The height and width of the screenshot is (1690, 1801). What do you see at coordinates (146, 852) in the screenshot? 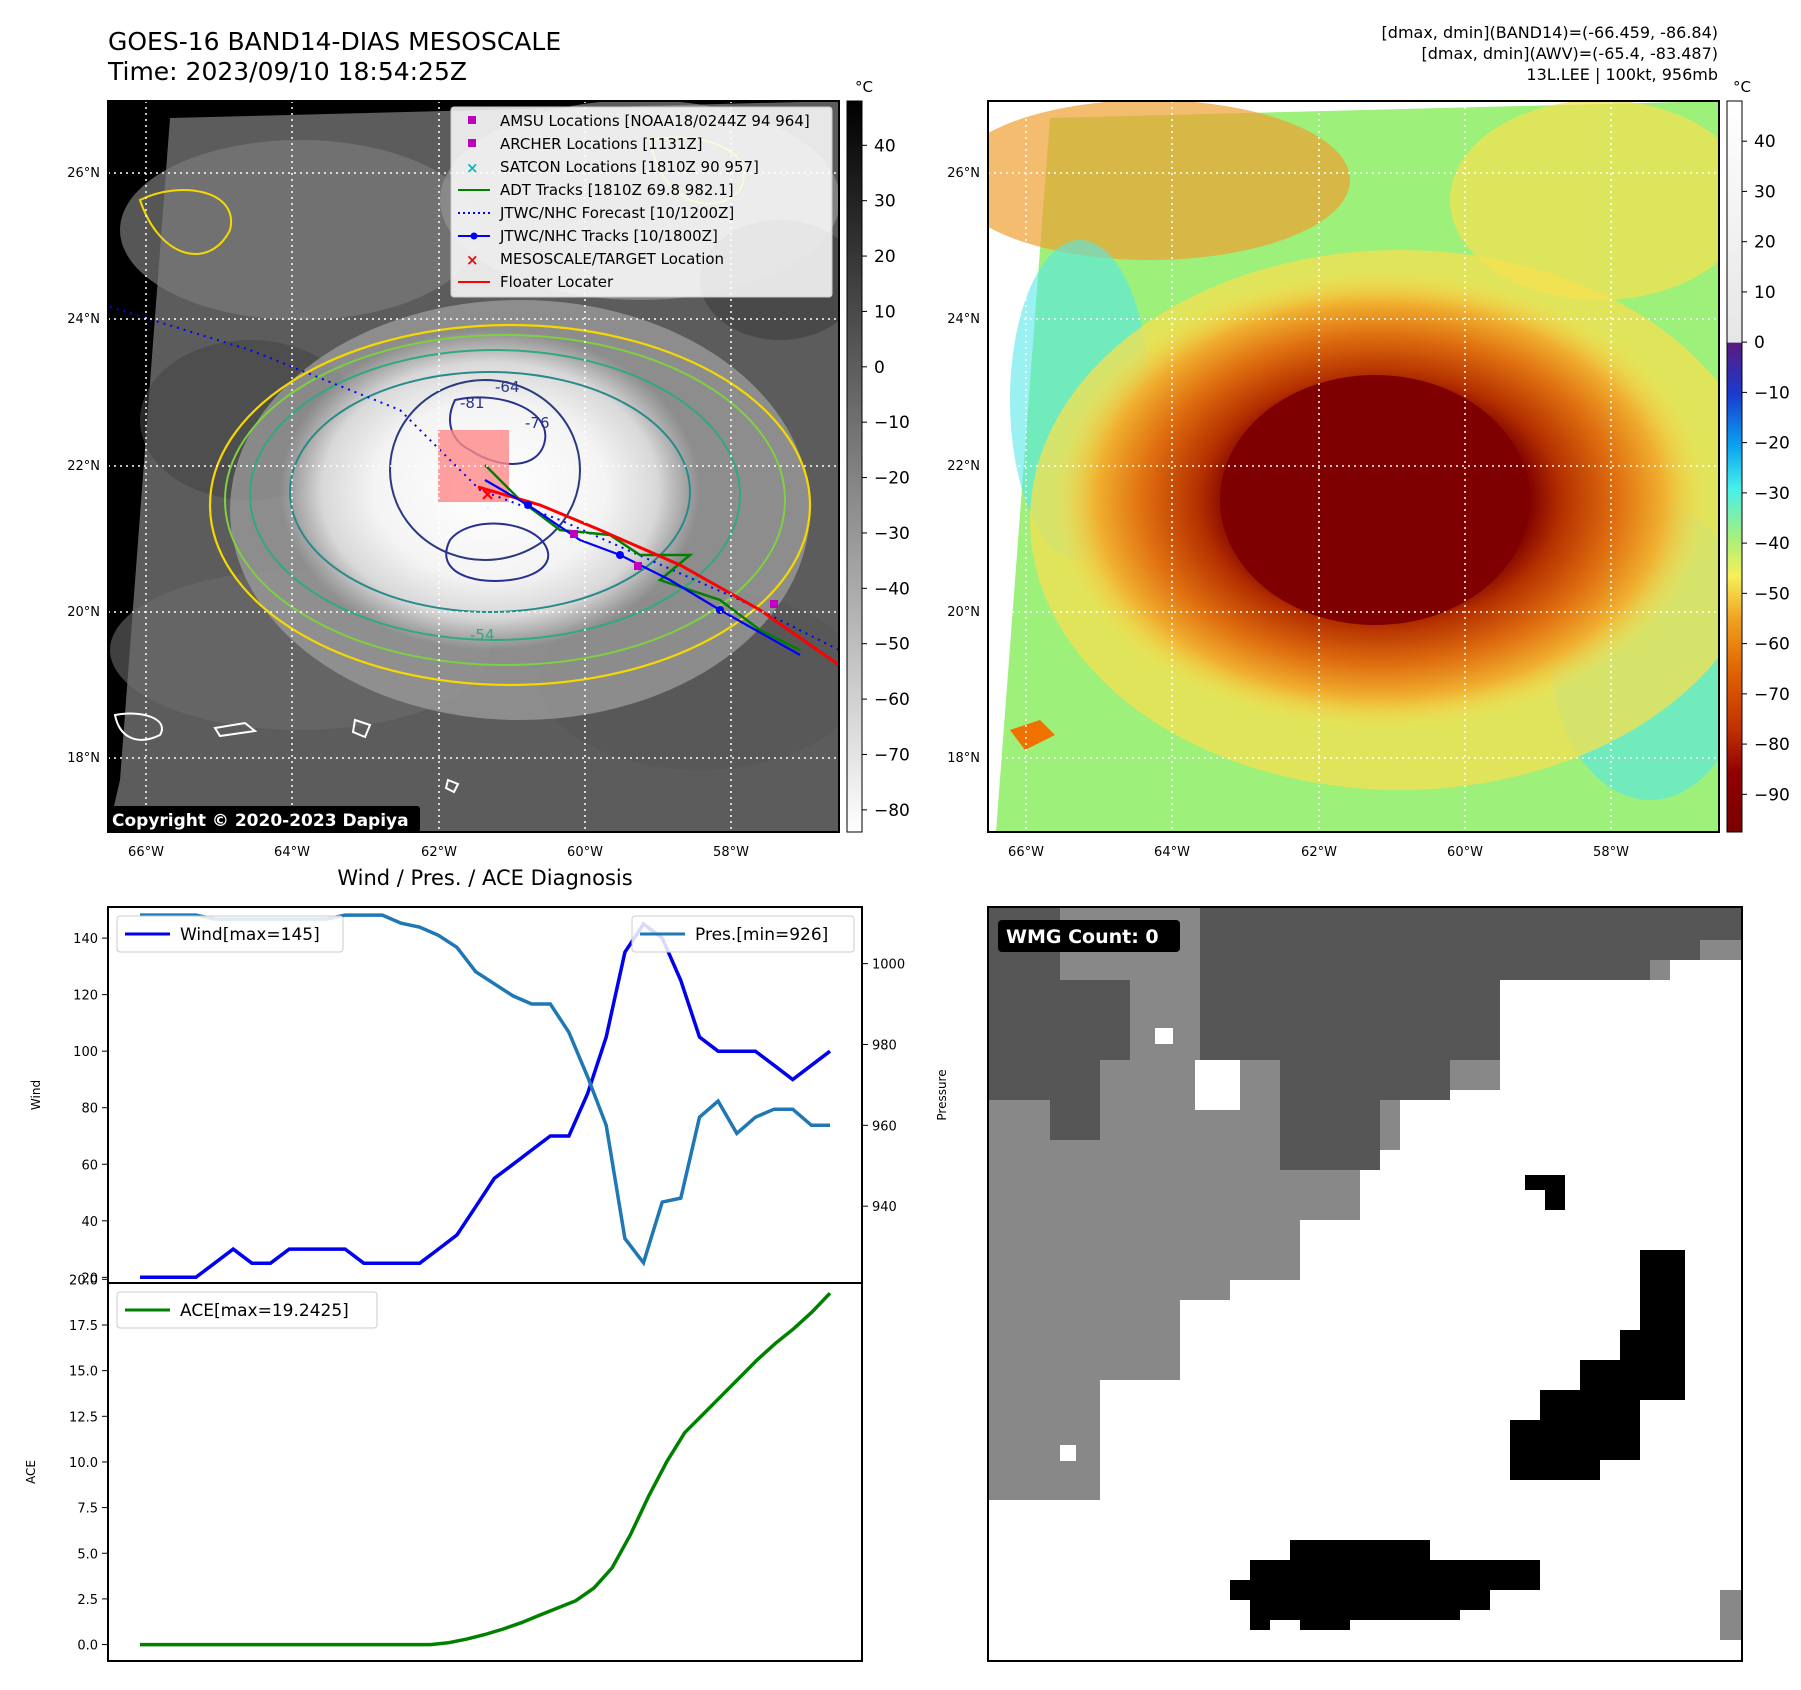
I see `ir-lon-label: 66°W` at bounding box center [146, 852].